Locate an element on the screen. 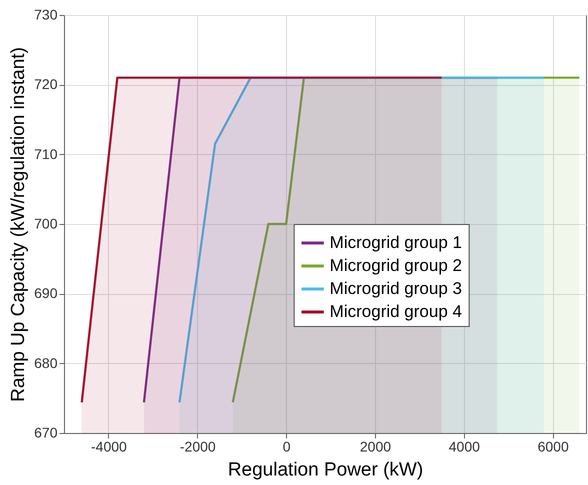 Image resolution: width=588 pixels, height=485 pixels. x-tick-label: 4000 is located at coordinates (464, 446).